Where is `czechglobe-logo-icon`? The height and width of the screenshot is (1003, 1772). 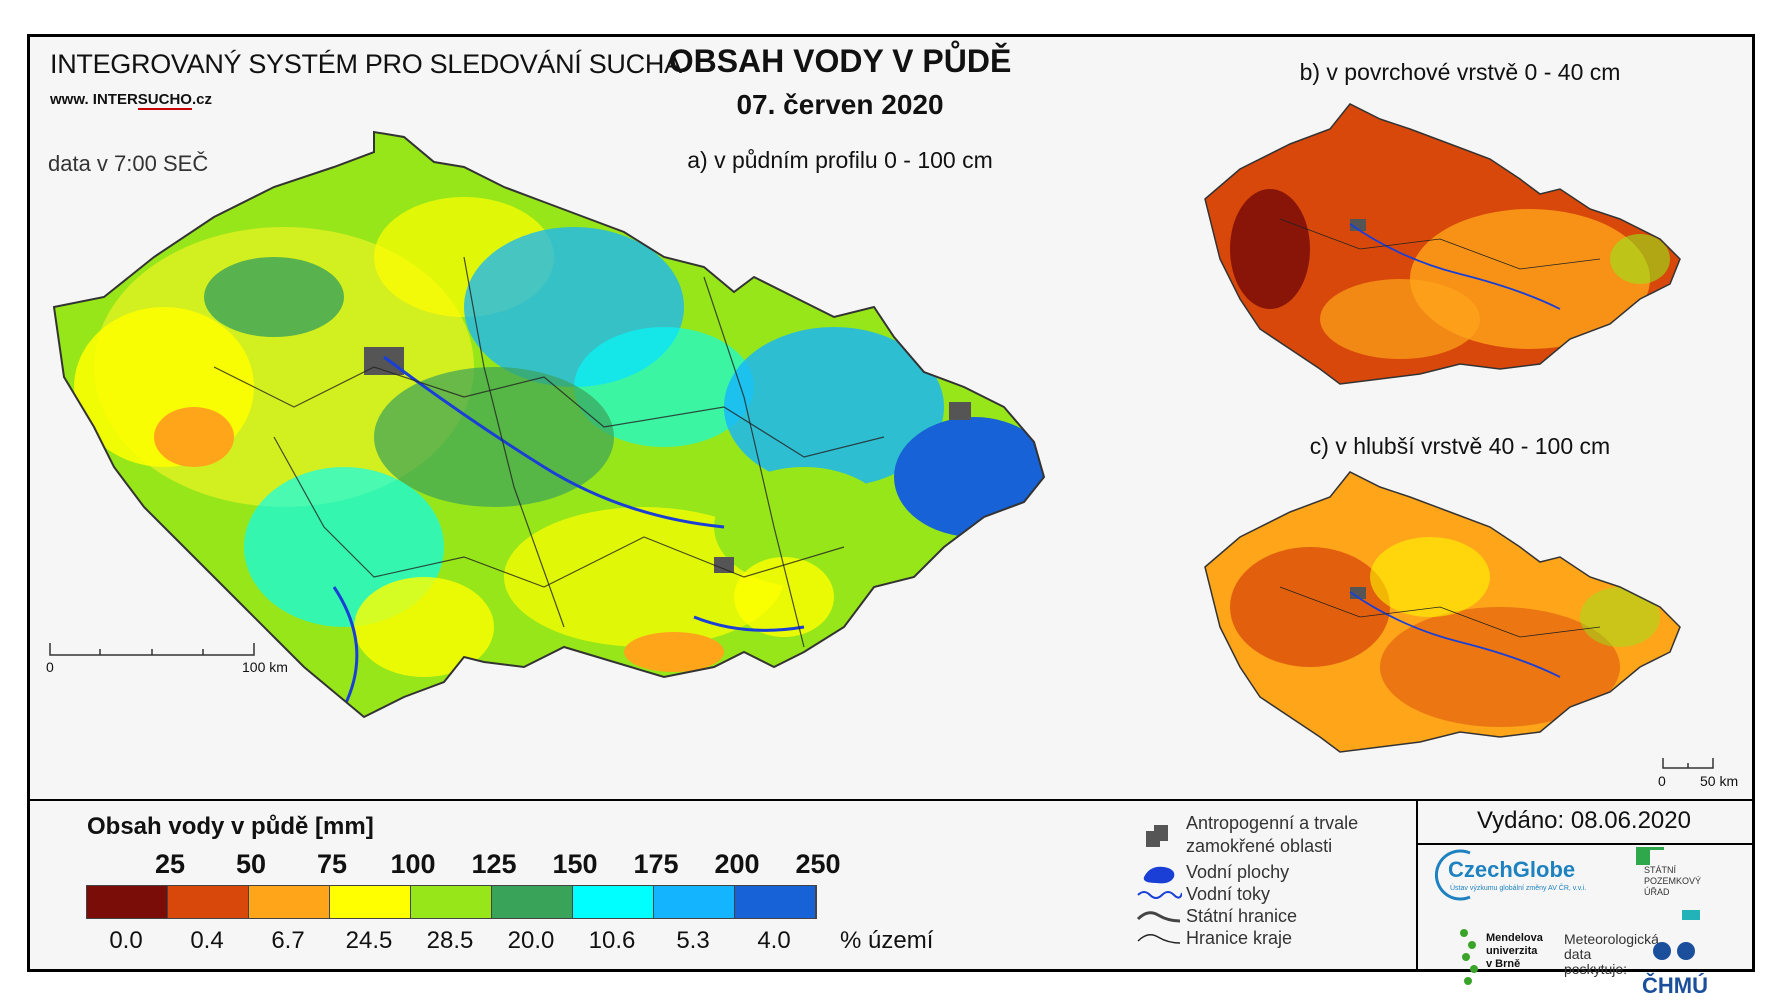
czechglobe-logo-icon is located at coordinates (1452, 875).